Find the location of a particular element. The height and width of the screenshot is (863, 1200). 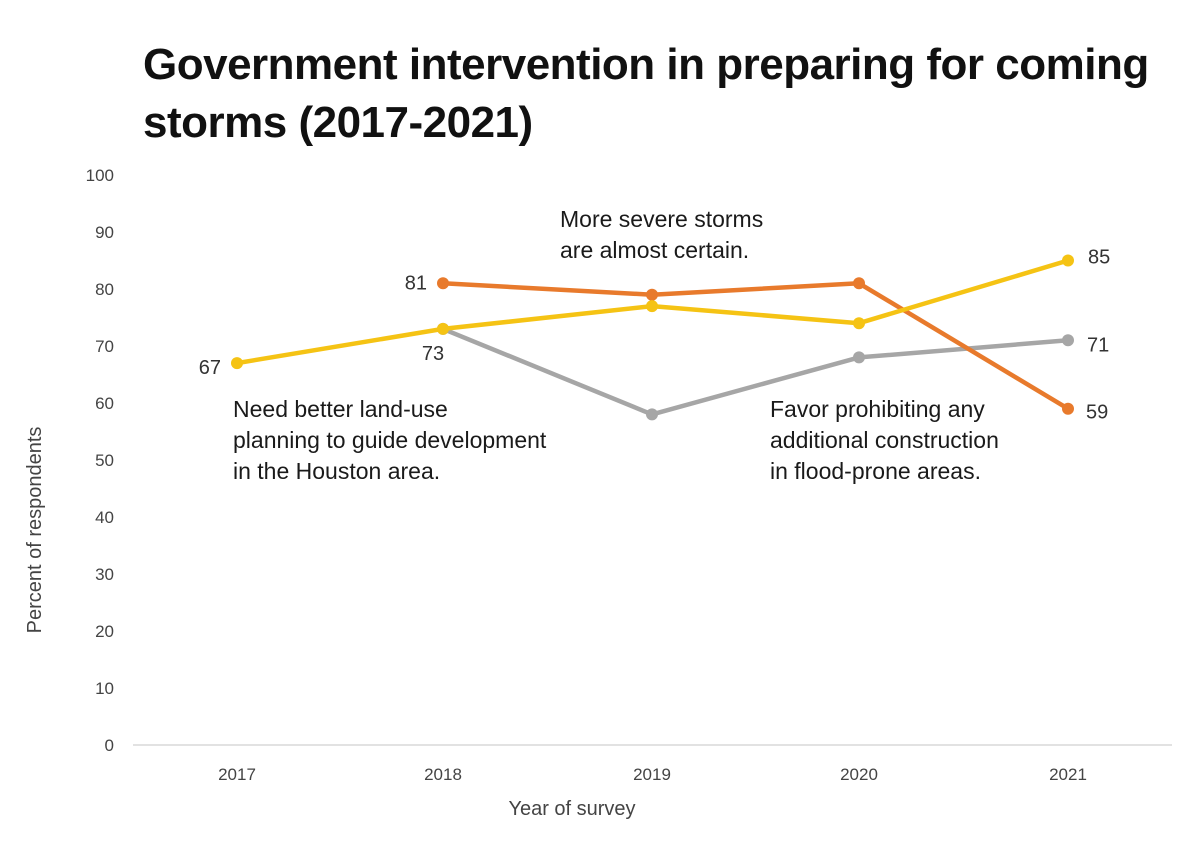

y-tick-label: 20 is located at coordinates (104, 631).